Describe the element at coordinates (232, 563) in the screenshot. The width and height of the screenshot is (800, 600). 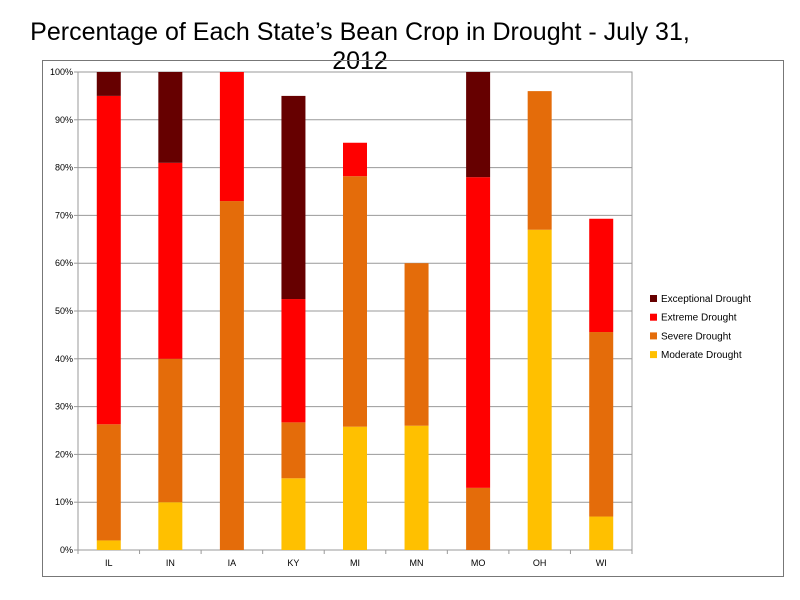
I see `x-tick-label: IA` at that location.